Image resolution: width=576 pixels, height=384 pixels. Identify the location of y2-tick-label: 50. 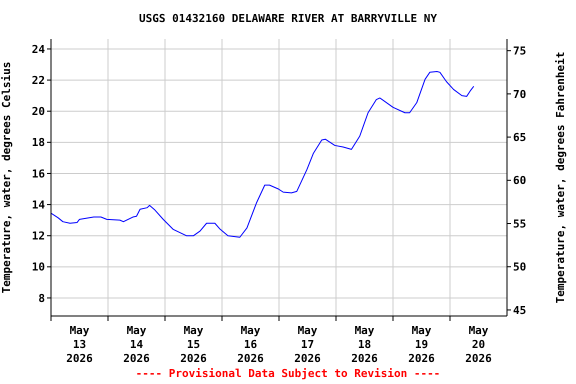
(519, 267).